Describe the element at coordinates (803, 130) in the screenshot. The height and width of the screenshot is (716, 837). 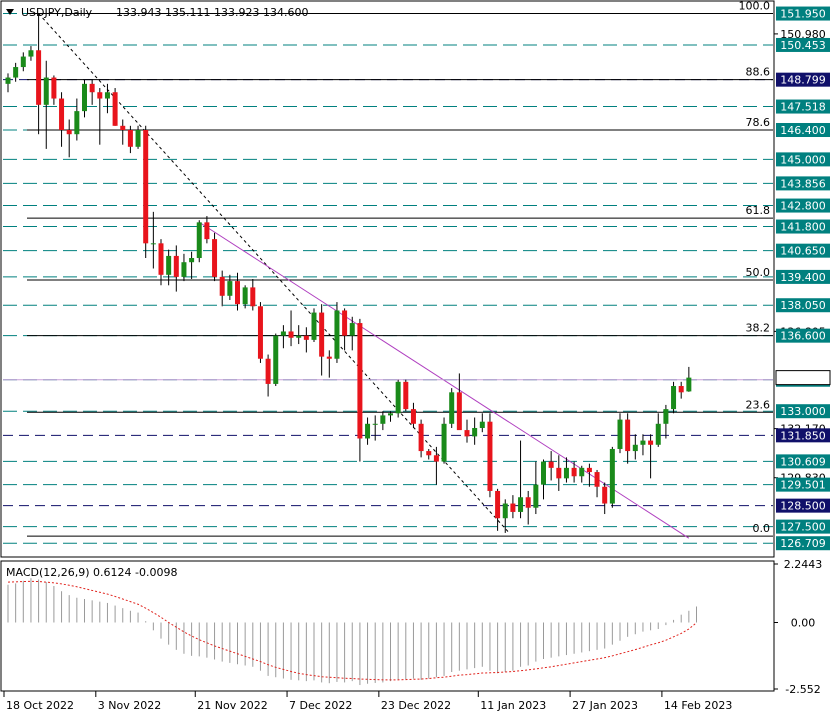
I see `price-tag-label: 146.400` at that location.